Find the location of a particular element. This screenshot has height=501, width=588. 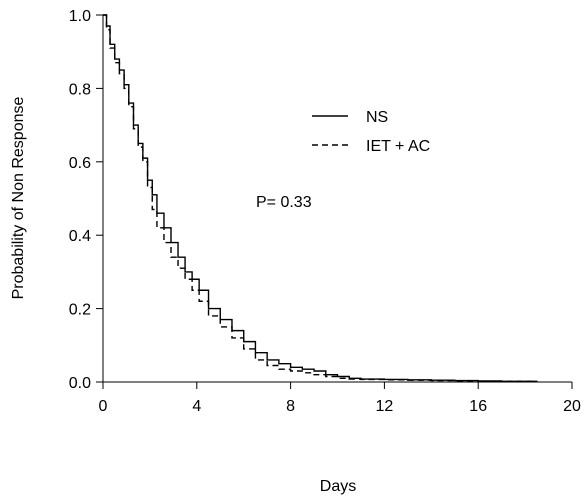

legend: NS IET + AC is located at coordinates (371, 132).